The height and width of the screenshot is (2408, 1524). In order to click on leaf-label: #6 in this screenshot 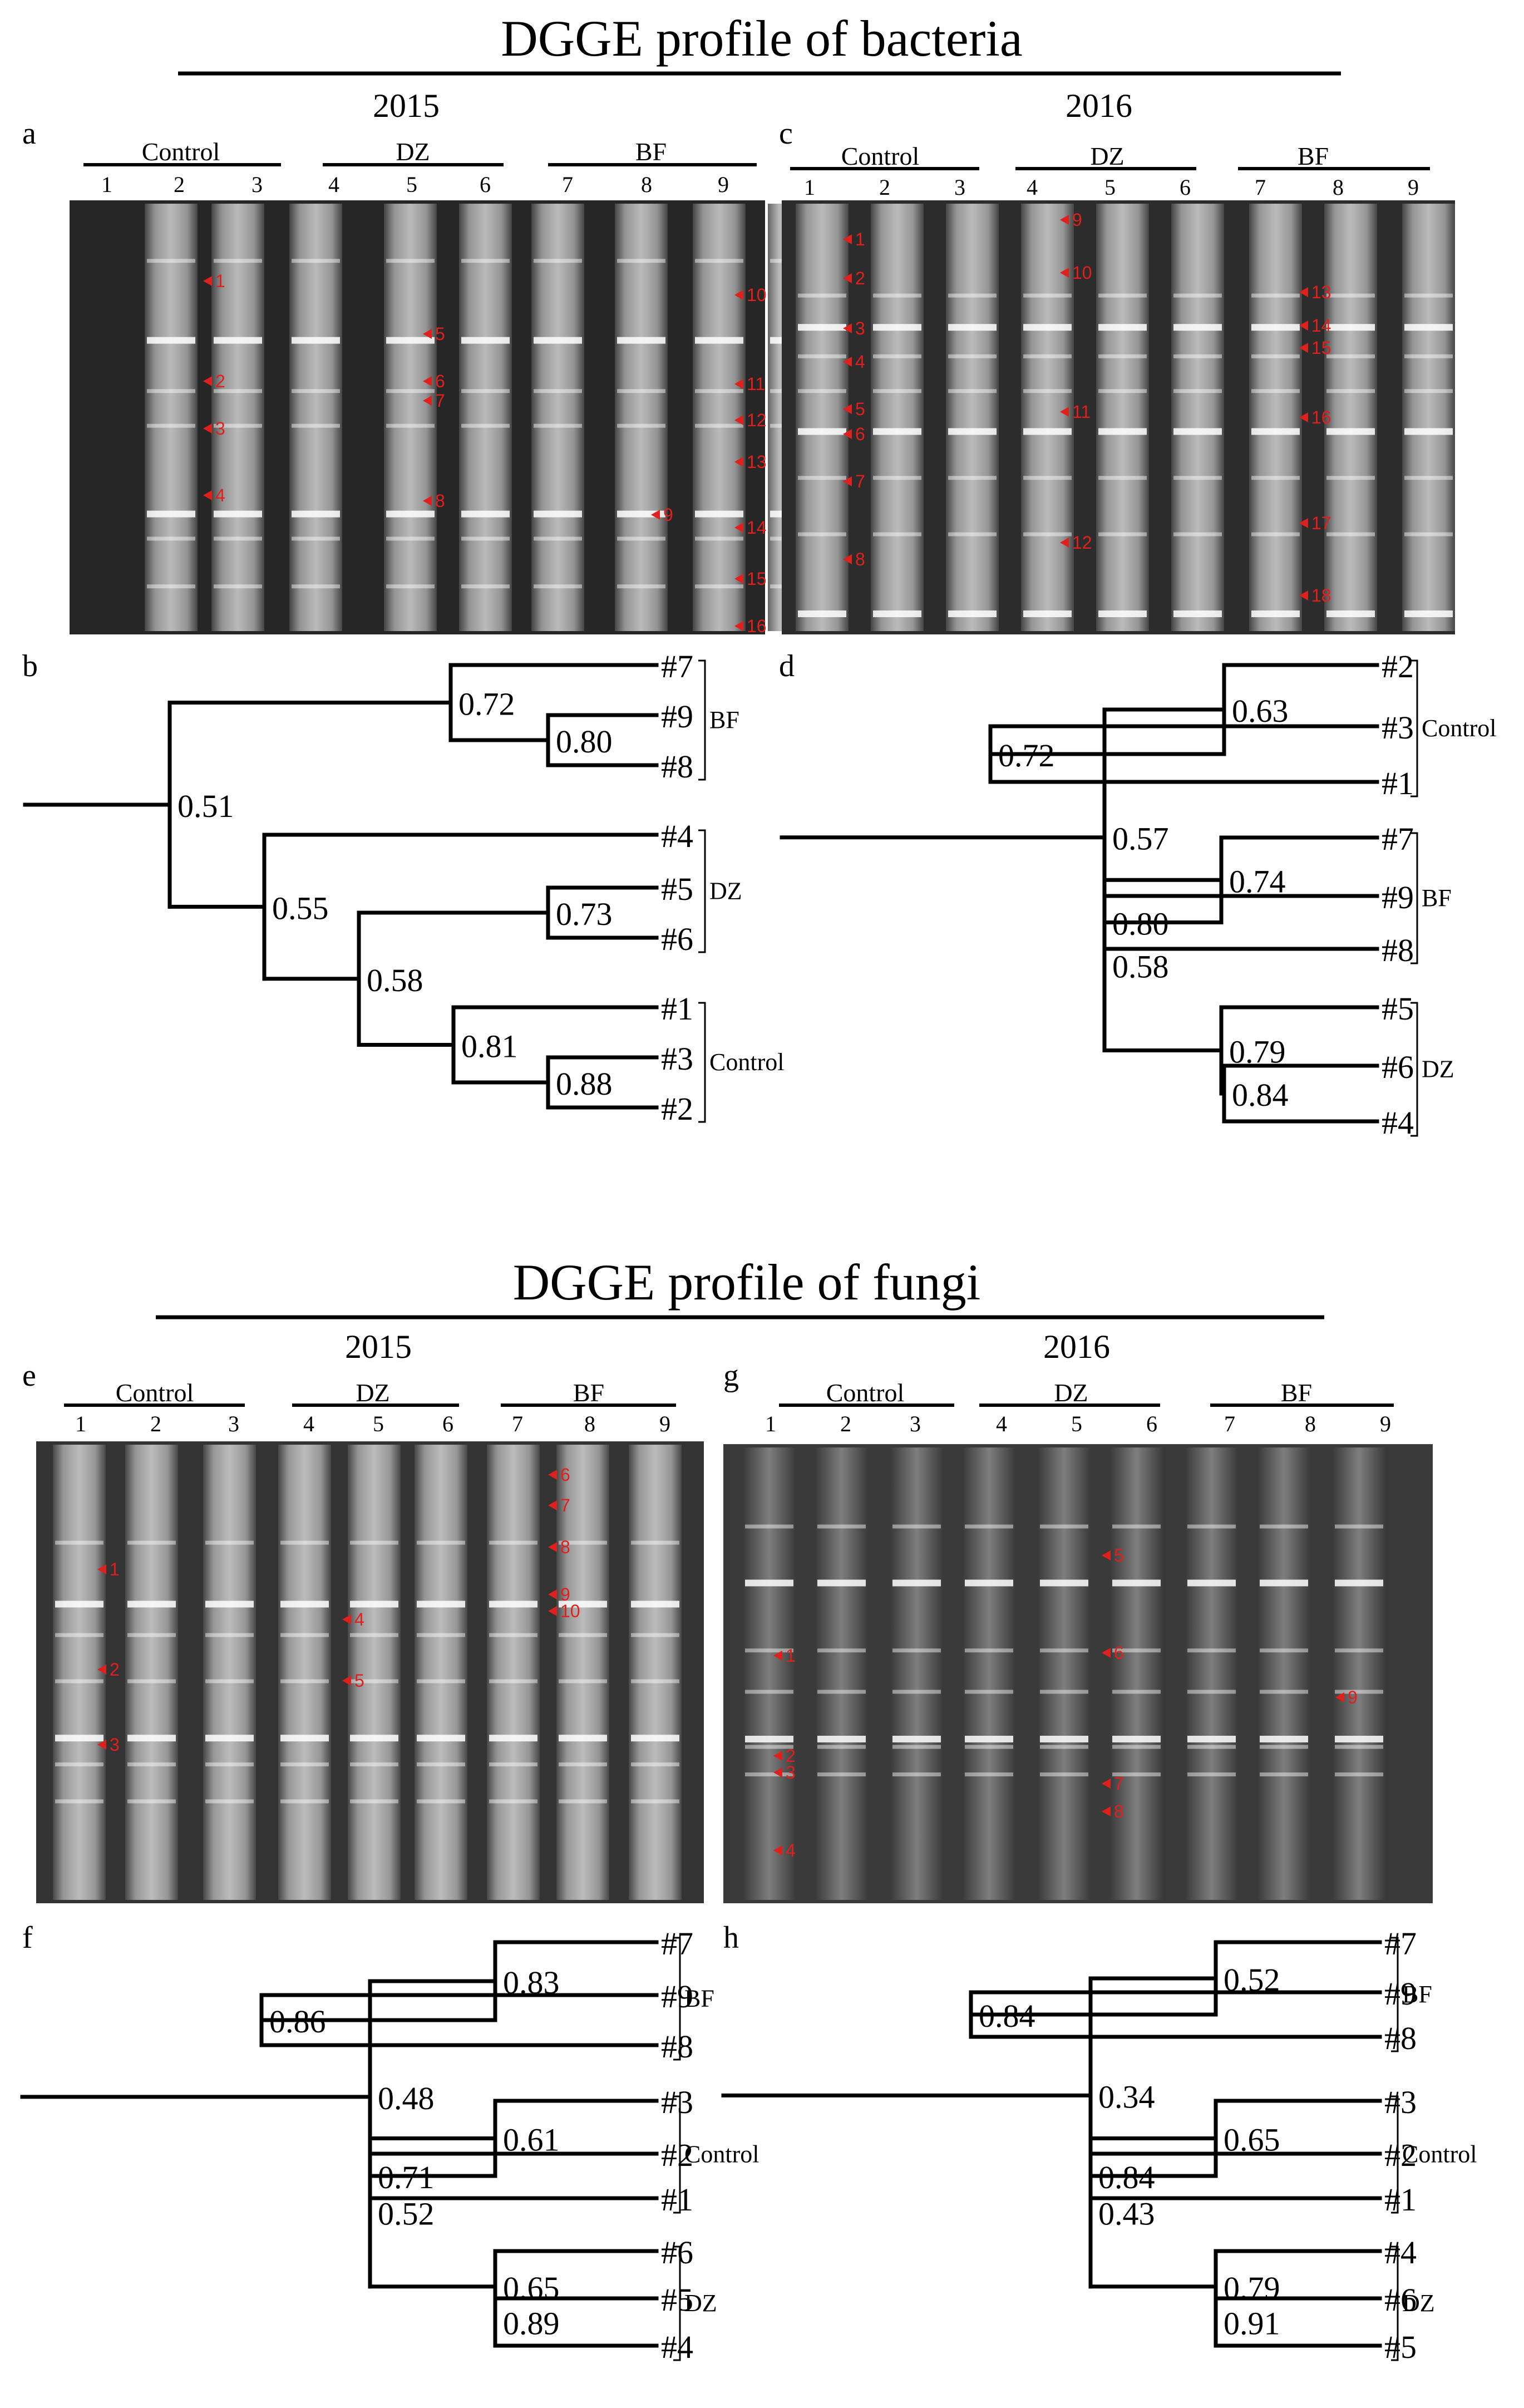, I will do `click(1400, 2300)`.